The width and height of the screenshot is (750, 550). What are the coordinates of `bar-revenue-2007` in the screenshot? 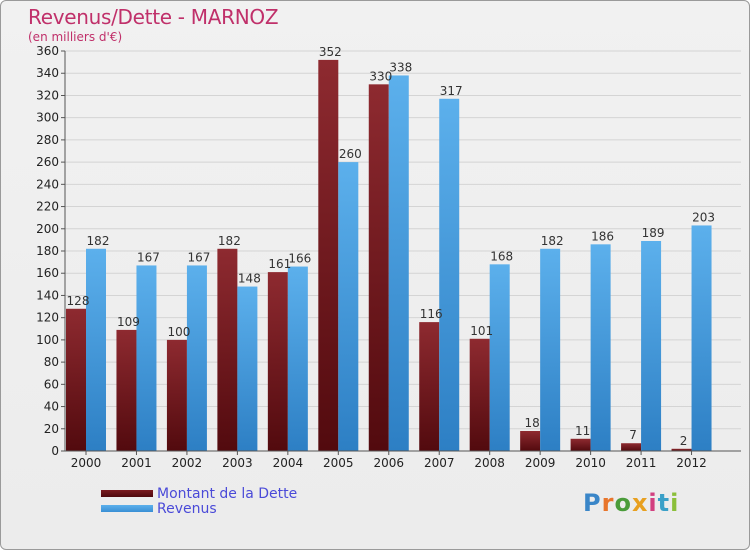 It's located at (449, 275).